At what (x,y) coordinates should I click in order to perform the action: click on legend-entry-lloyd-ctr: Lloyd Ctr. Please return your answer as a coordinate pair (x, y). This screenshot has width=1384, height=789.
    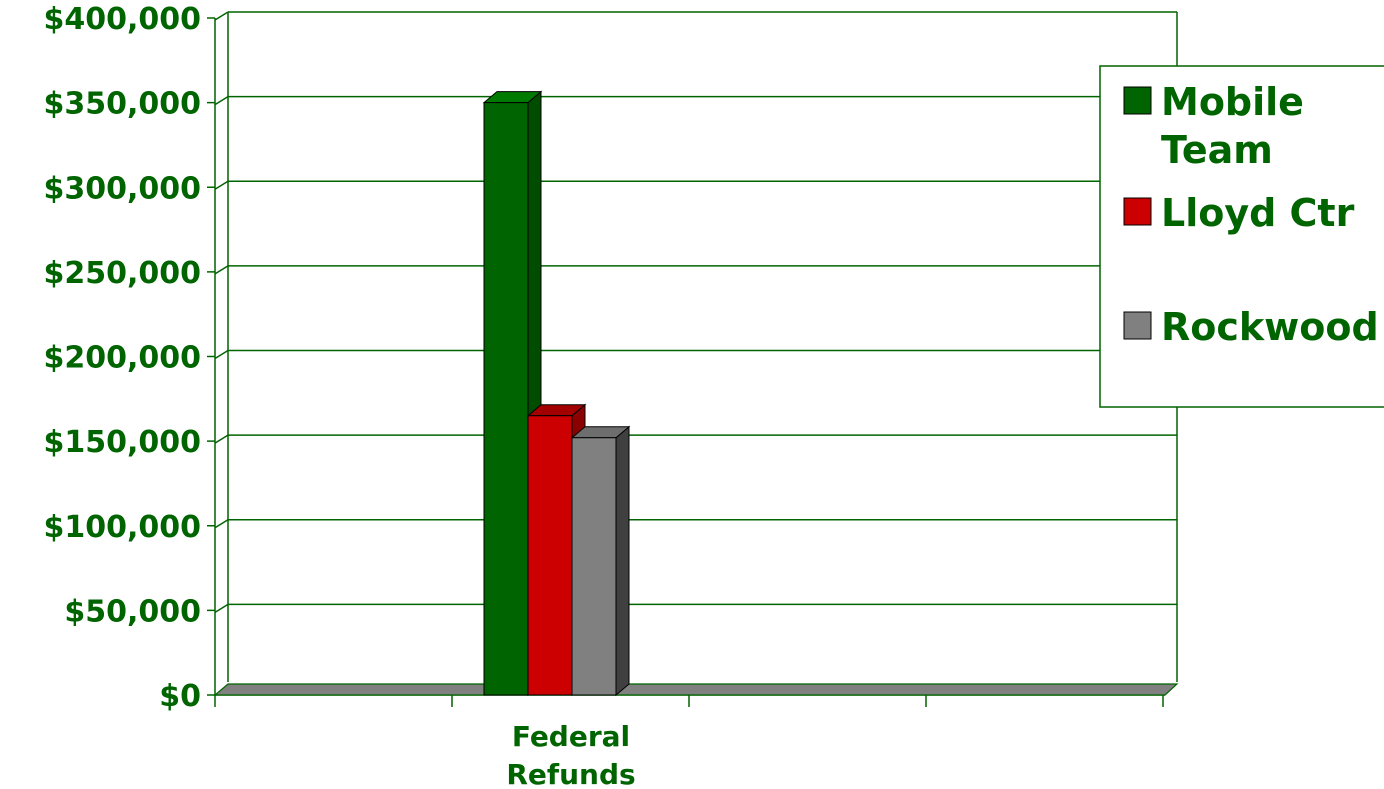
    Looking at the image, I should click on (1239, 213).